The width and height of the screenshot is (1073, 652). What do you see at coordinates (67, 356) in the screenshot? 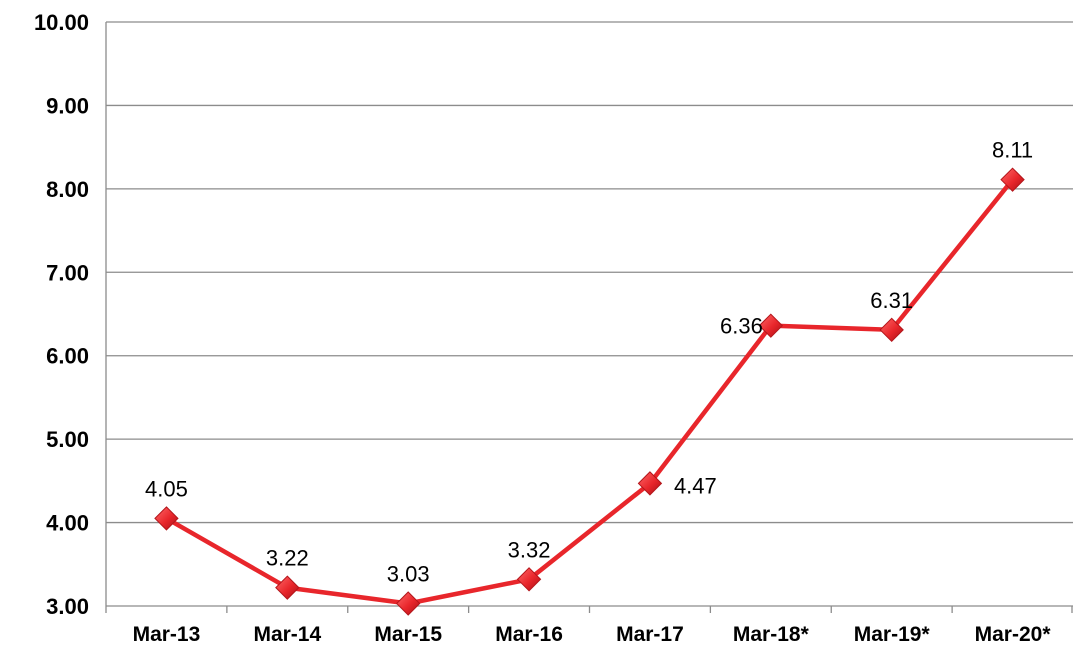
I see `y-tick-label: 6.00` at bounding box center [67, 356].